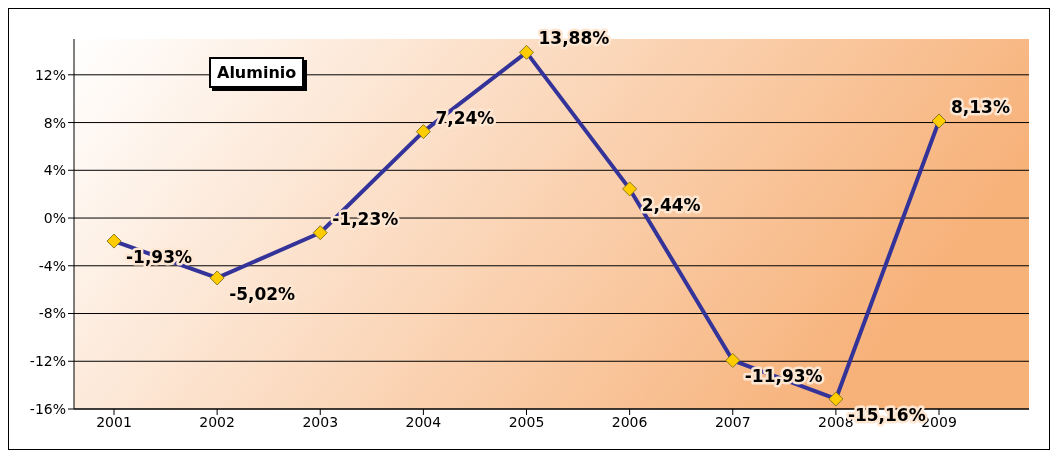 The height and width of the screenshot is (463, 1062). Describe the element at coordinates (47, 408) in the screenshot. I see `y-tick-label: -16%` at that location.